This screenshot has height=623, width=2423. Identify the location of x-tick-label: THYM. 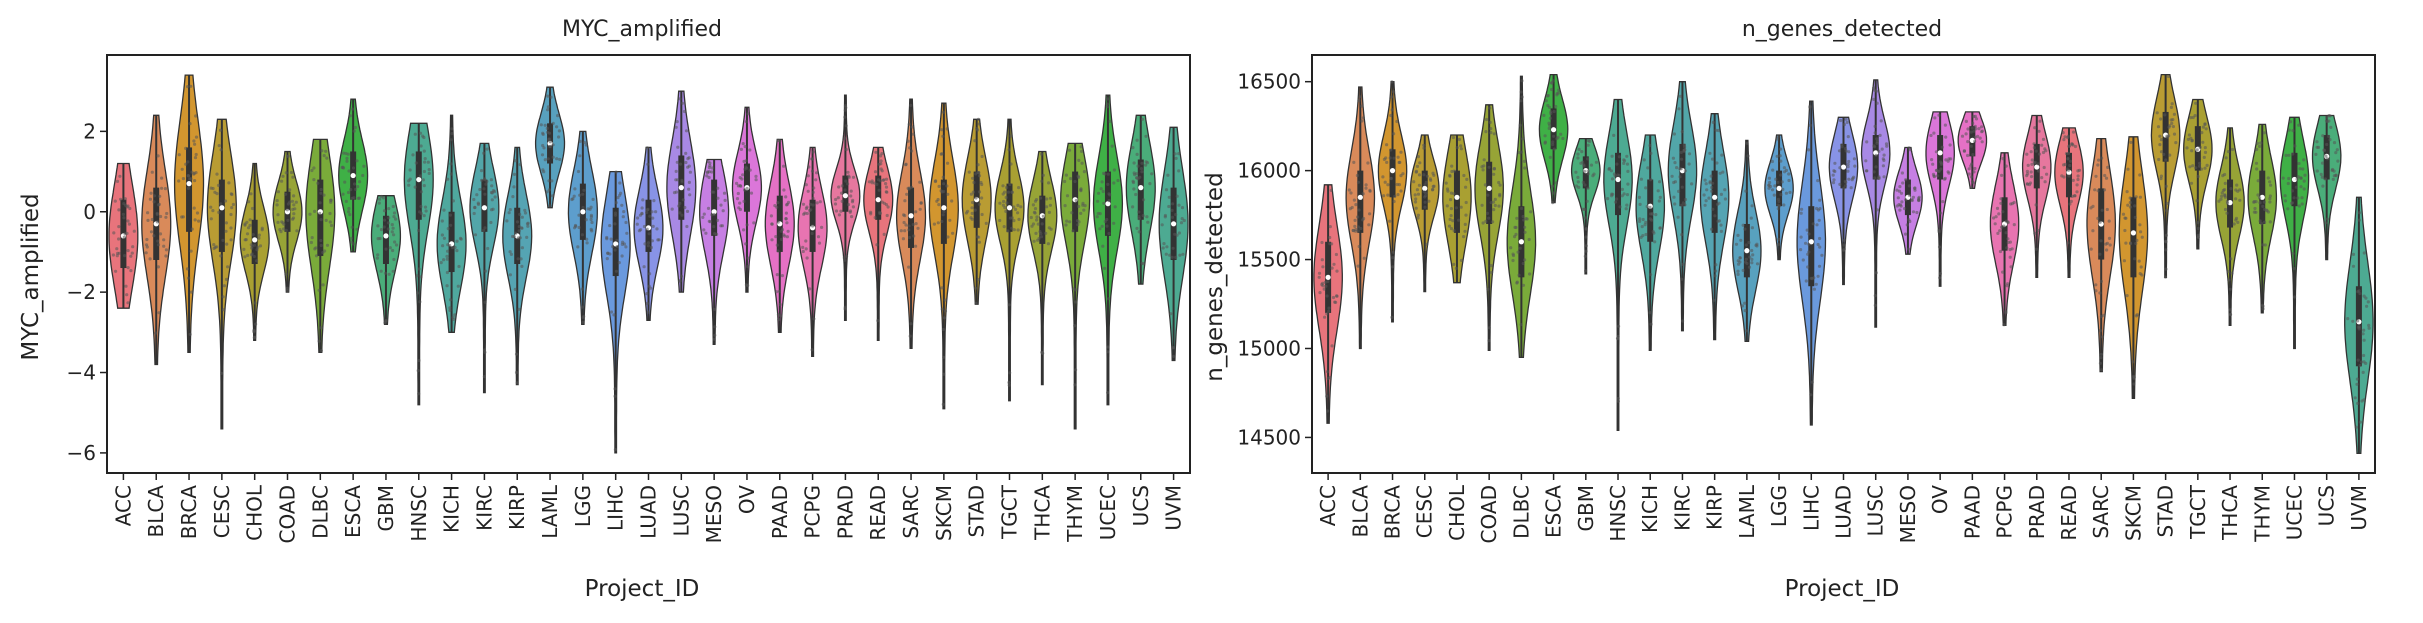
(1075, 514).